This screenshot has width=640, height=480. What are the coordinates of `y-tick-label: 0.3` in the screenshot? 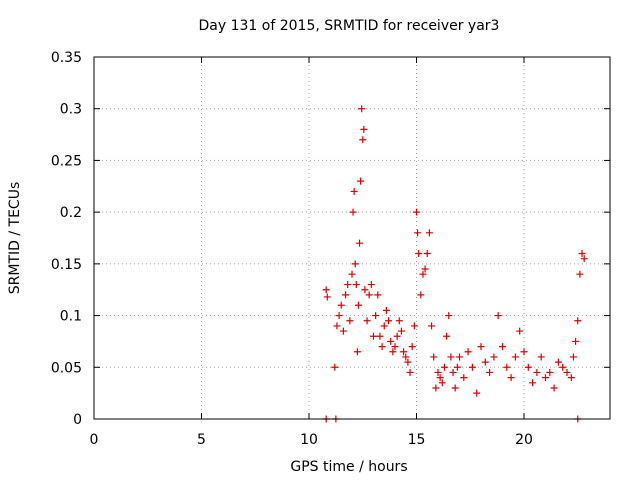 It's located at (71, 110).